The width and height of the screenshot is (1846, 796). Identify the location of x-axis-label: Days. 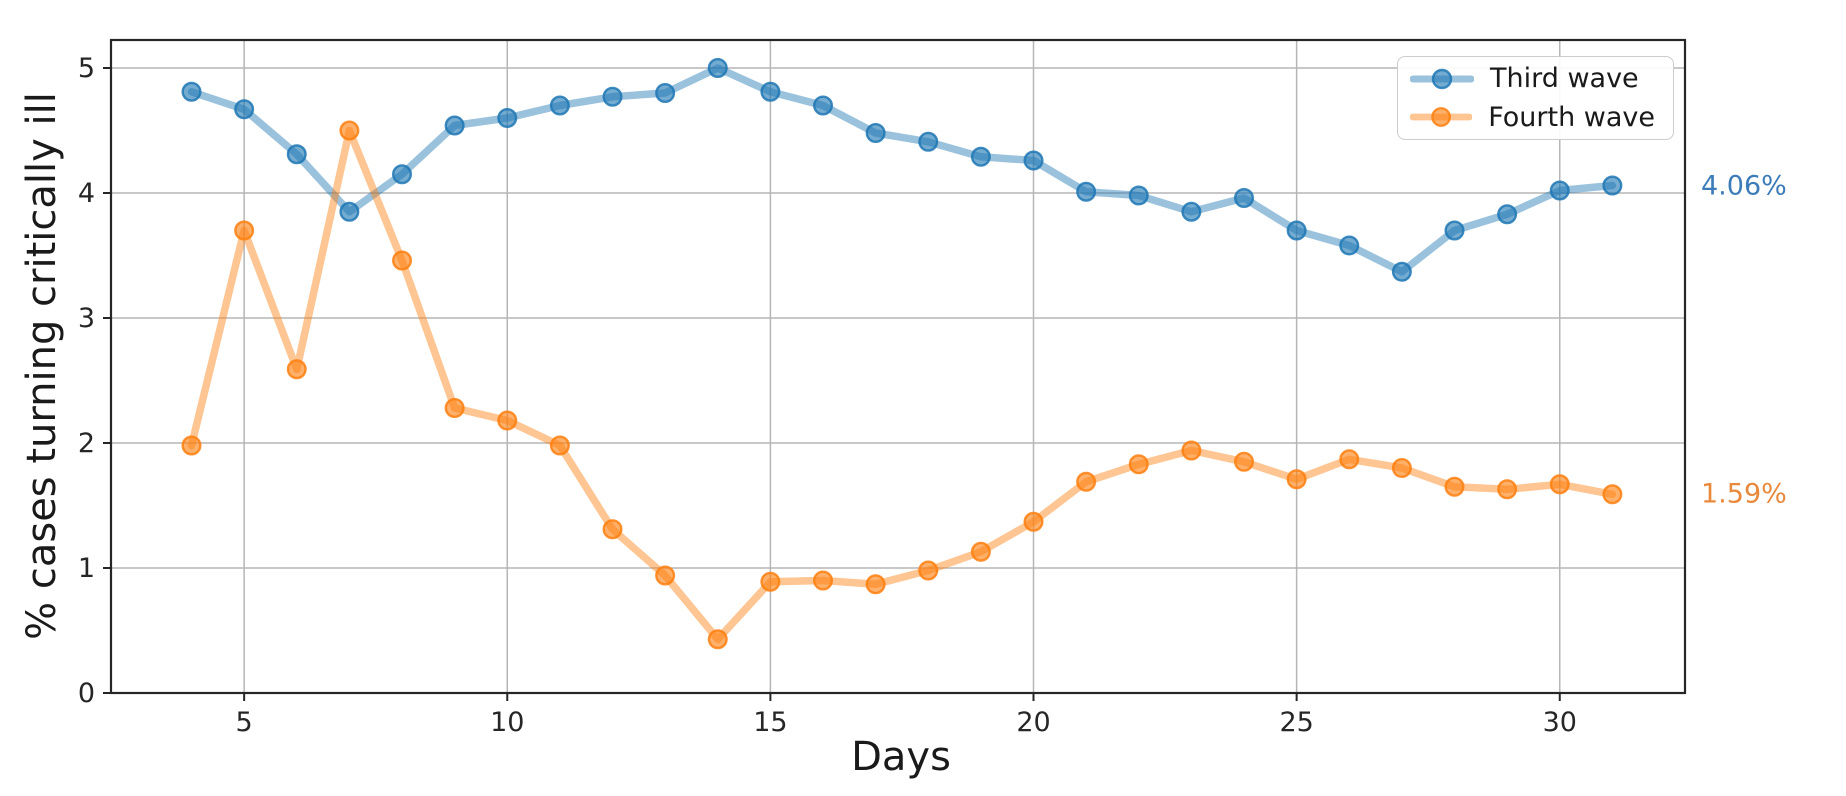
(901, 757).